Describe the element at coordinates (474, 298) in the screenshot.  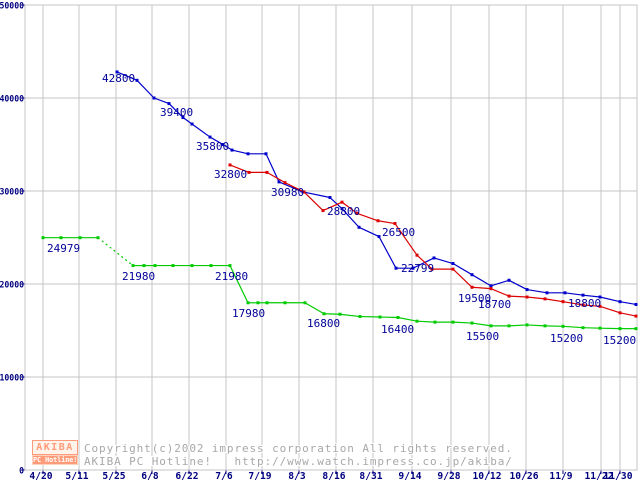
I see `data-label: 19500` at that location.